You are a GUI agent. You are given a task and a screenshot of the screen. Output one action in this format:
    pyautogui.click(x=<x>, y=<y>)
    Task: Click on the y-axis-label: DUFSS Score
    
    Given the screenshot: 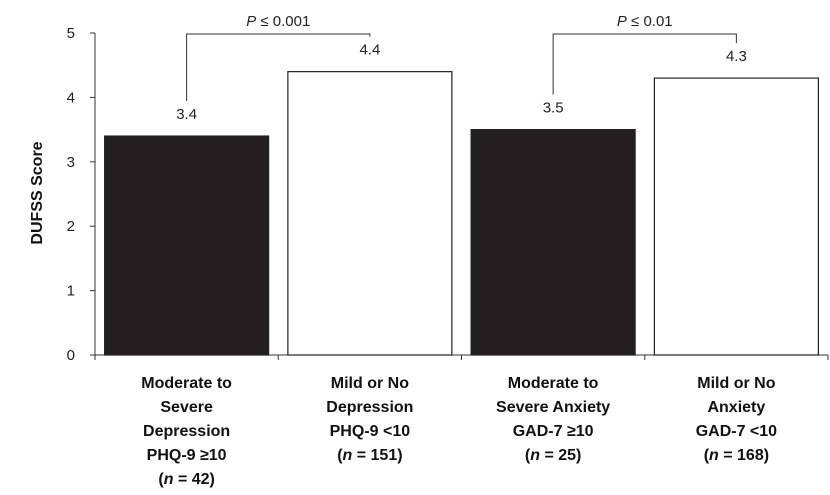 What is the action you would take?
    pyautogui.click(x=37, y=192)
    